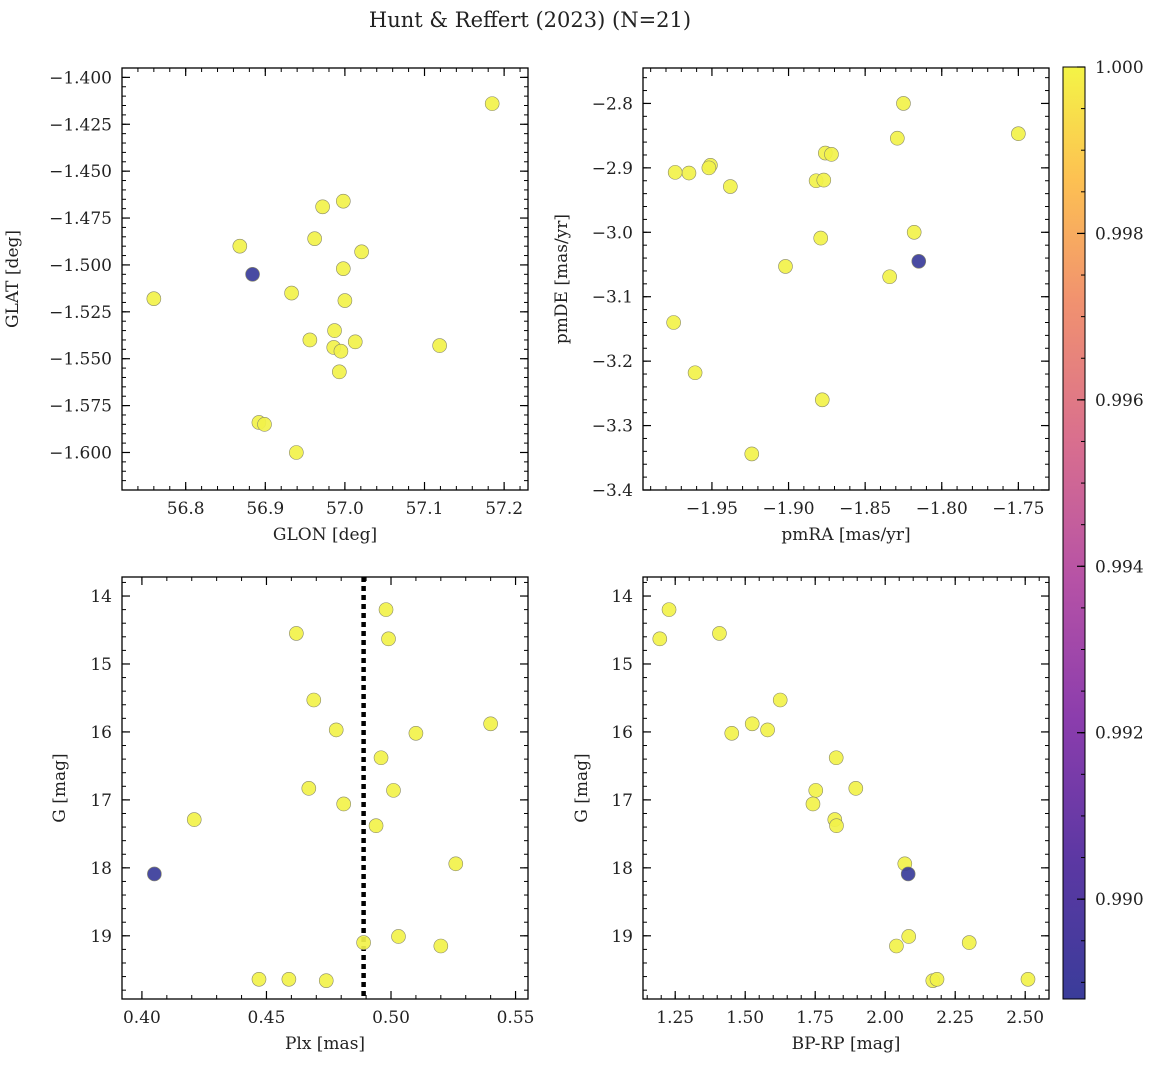 This screenshot has width=1161, height=1067. What do you see at coordinates (325, 535) in the screenshot?
I see `x-axis-label: GLON [deg]` at bounding box center [325, 535].